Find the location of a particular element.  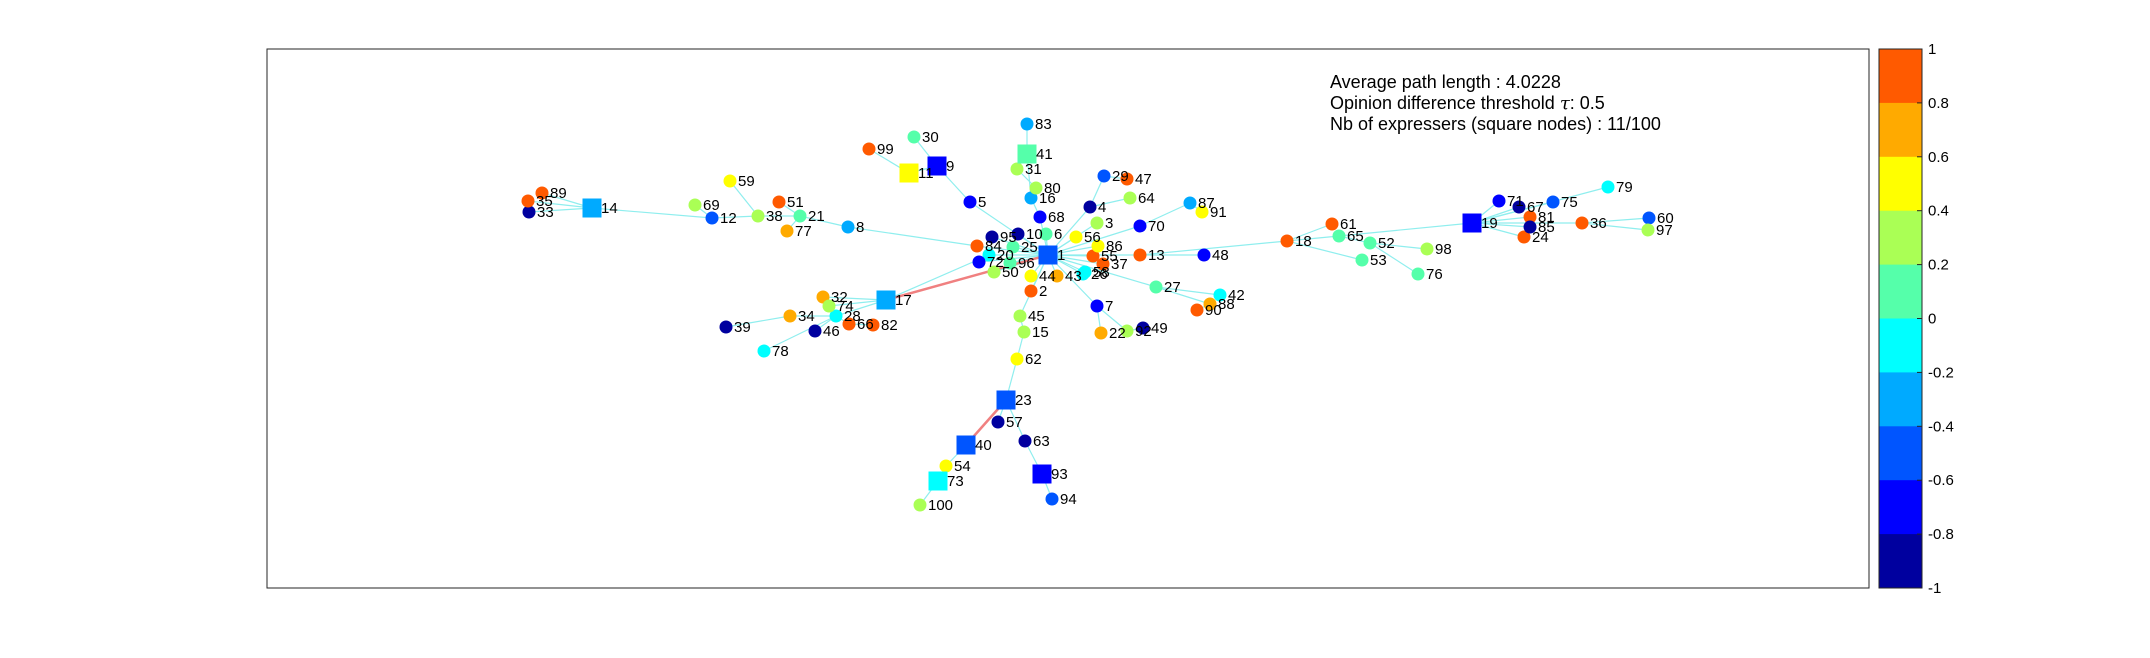

node-label-68: 68 is located at coordinates (1056, 217).